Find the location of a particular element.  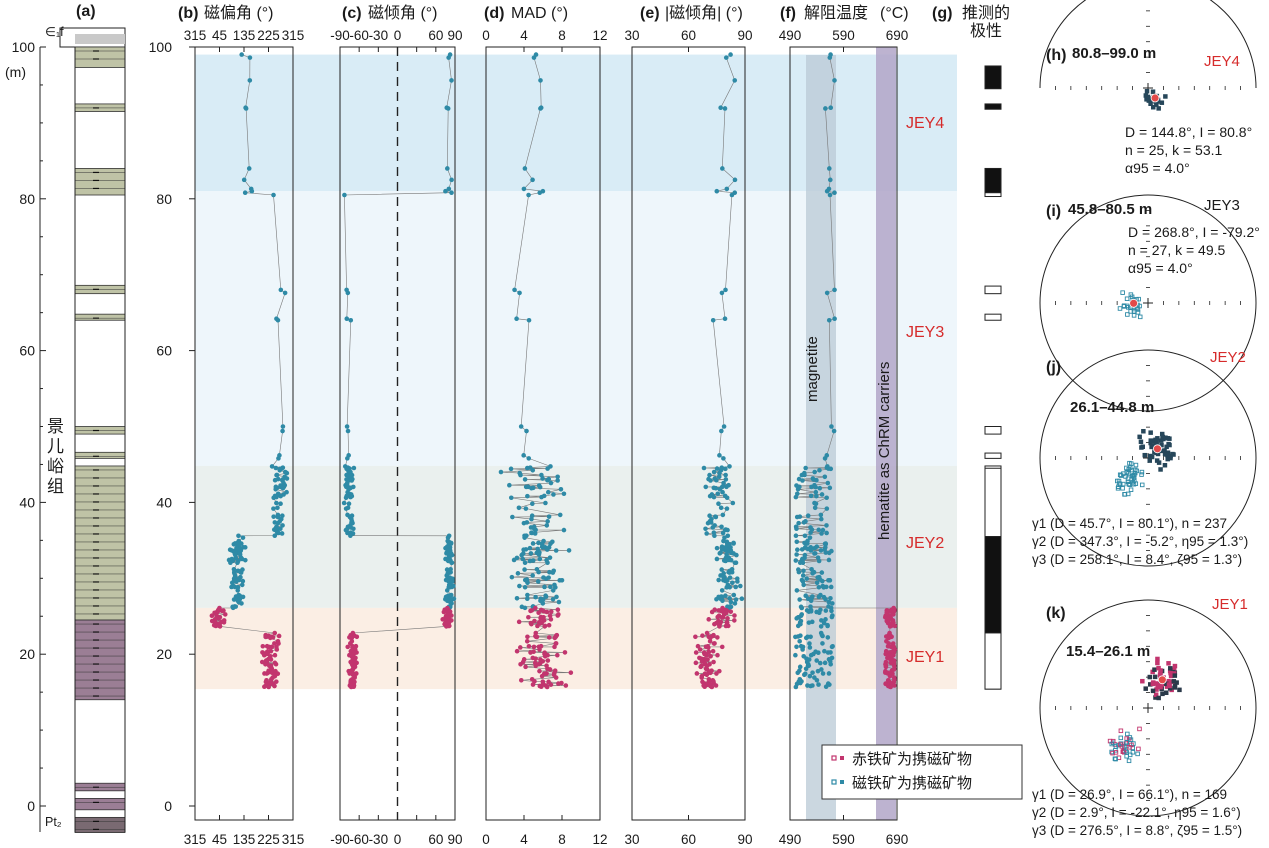

legend-box is located at coordinates (922, 772).